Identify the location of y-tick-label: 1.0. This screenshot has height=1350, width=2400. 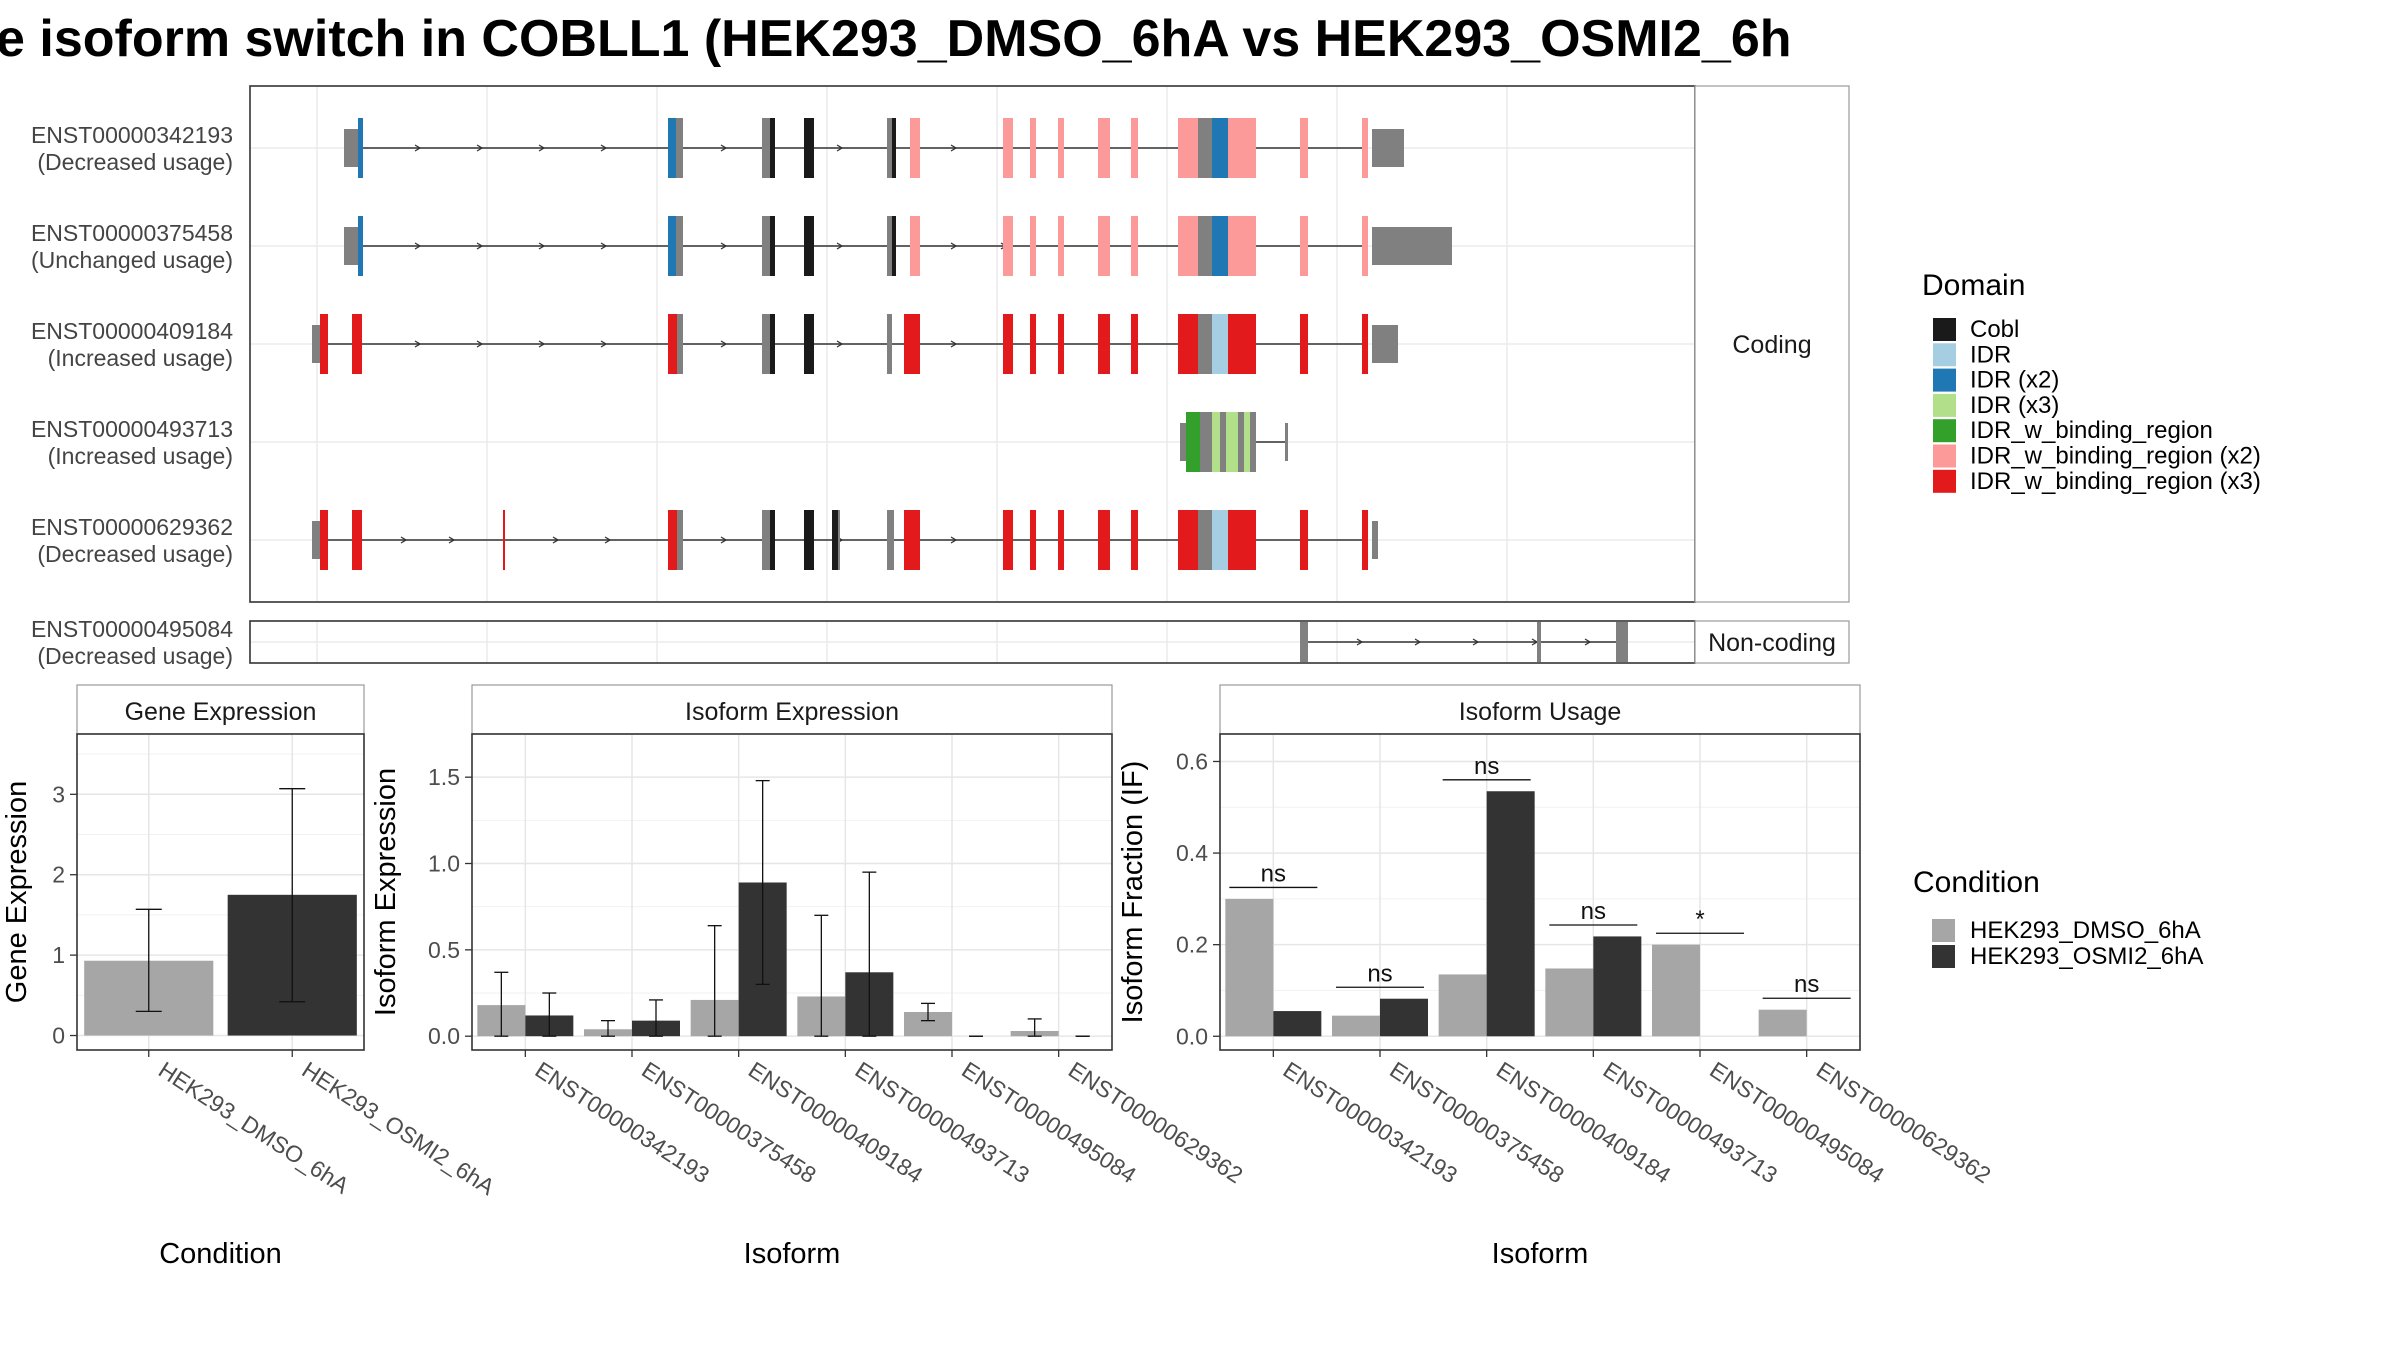
(444, 864).